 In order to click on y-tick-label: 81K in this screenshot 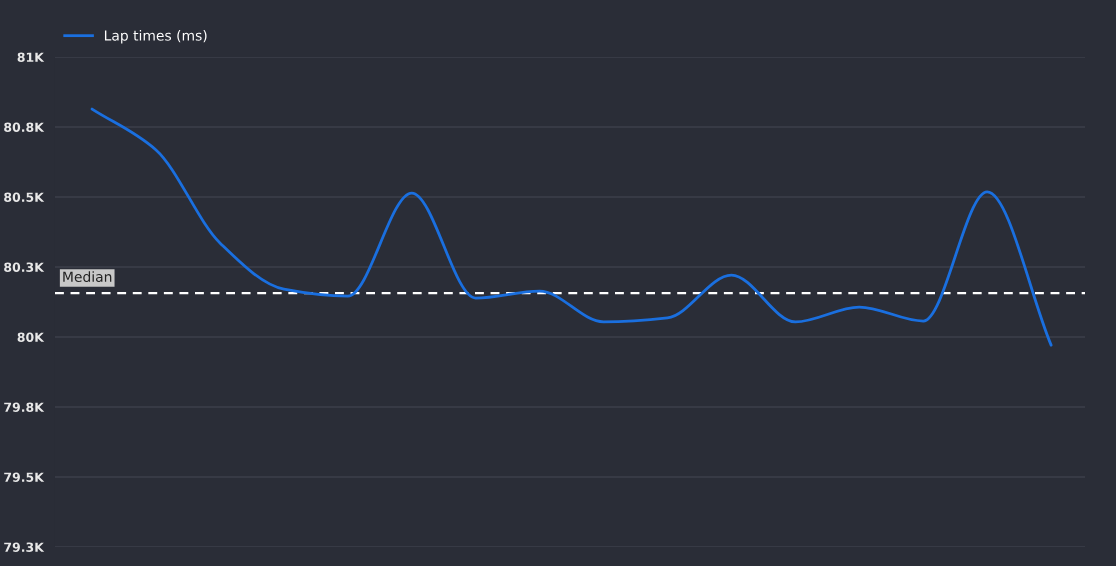, I will do `click(31, 57)`.